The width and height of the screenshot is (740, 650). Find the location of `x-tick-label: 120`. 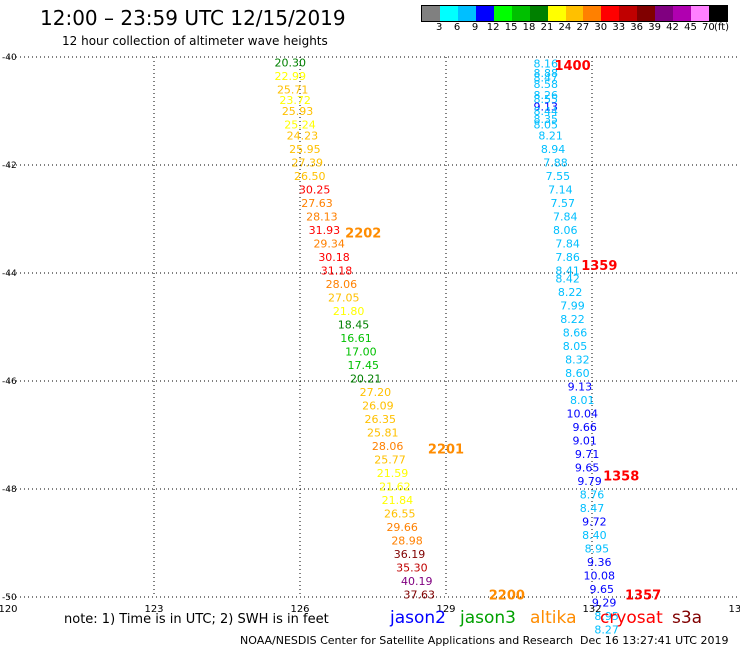

x-tick-label: 120 is located at coordinates (9, 609).